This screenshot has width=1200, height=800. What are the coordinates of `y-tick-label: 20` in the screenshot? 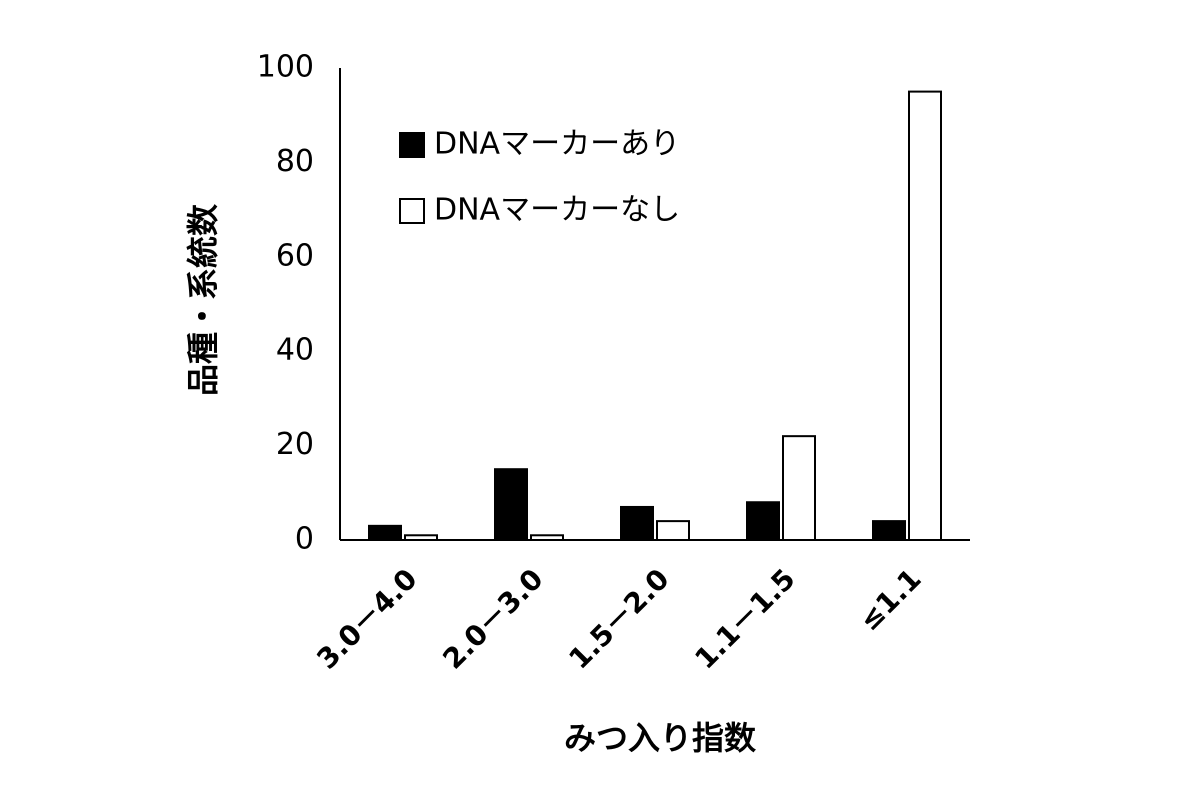 It's located at (295, 444).